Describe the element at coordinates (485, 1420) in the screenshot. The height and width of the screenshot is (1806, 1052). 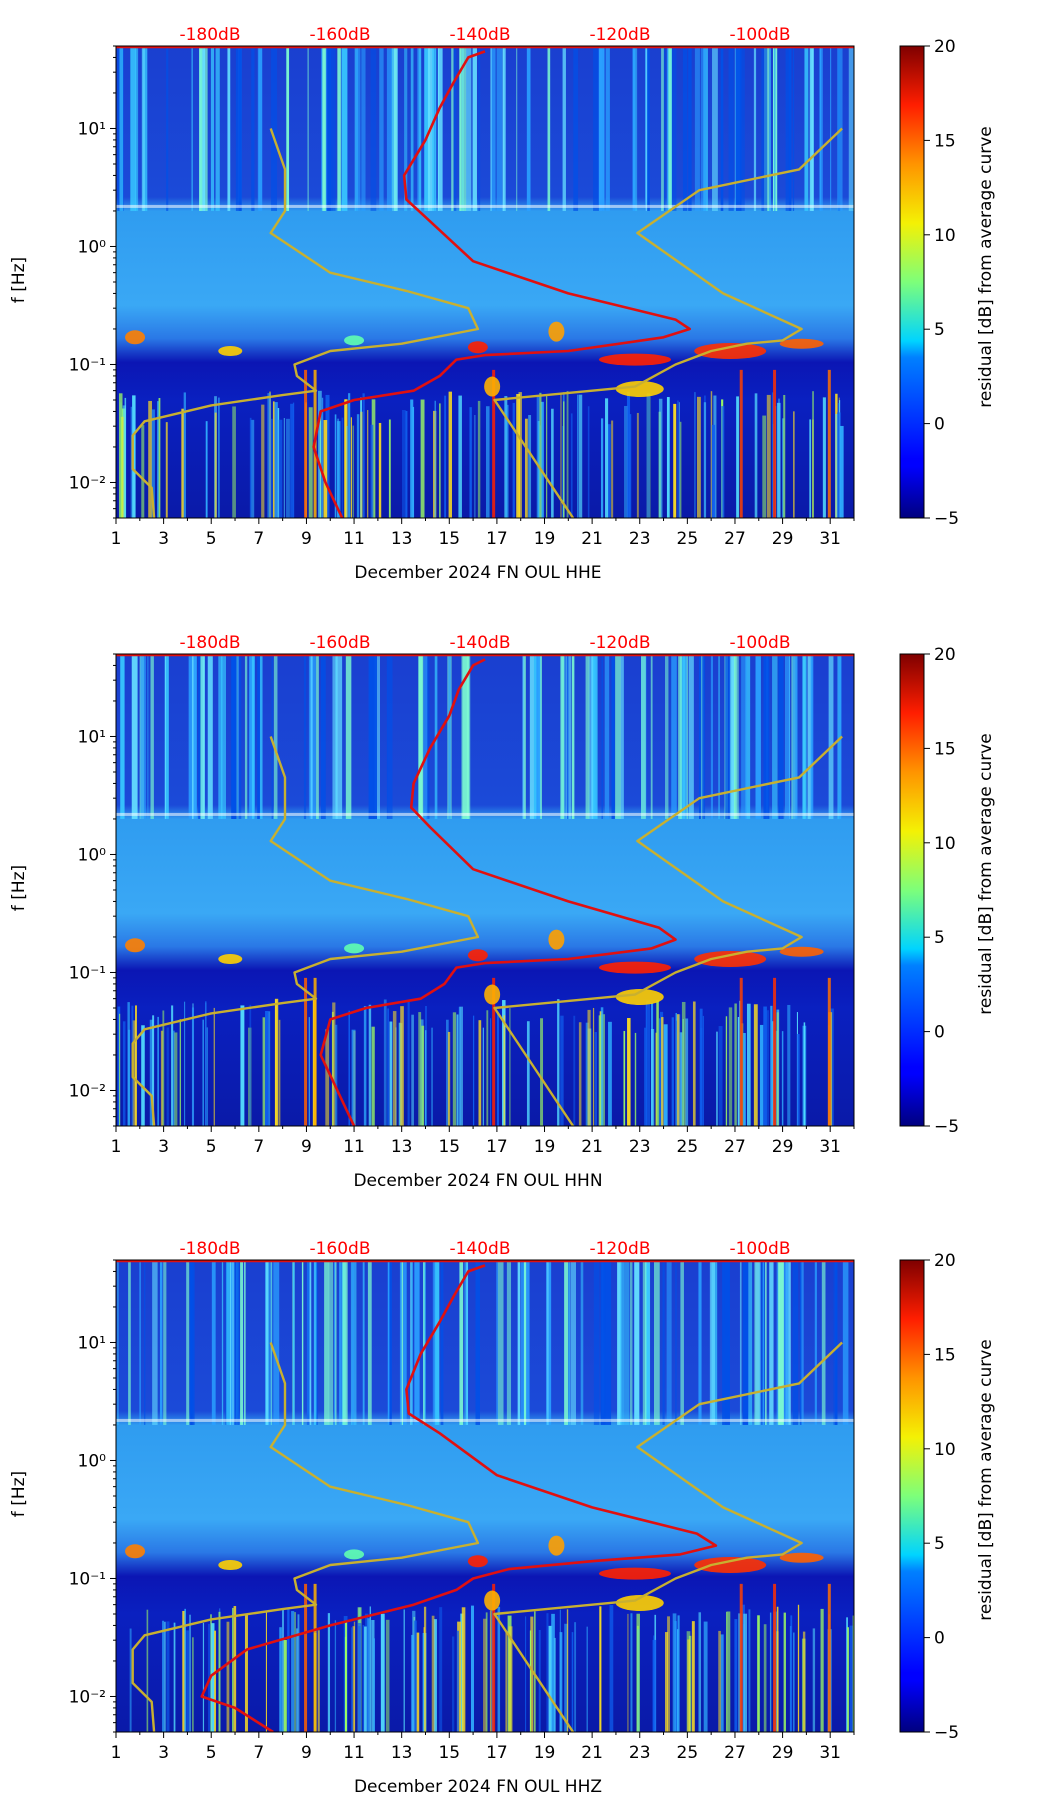
I see `spectral-line` at that location.